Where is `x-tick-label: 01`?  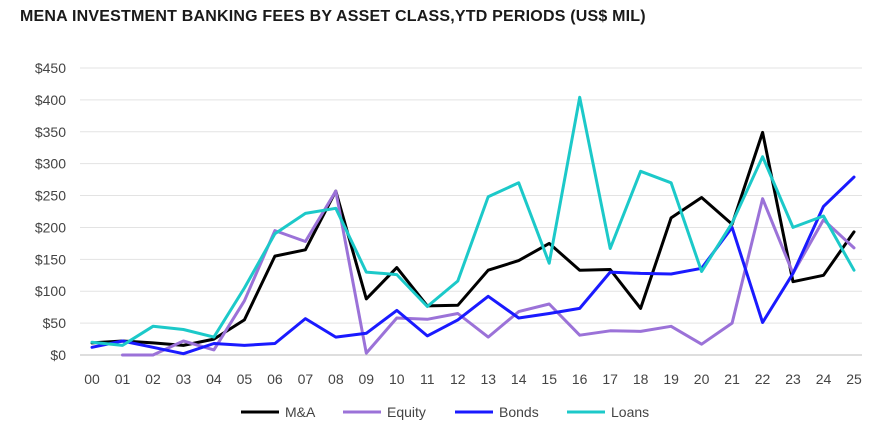
x-tick-label: 01 is located at coordinates (123, 379).